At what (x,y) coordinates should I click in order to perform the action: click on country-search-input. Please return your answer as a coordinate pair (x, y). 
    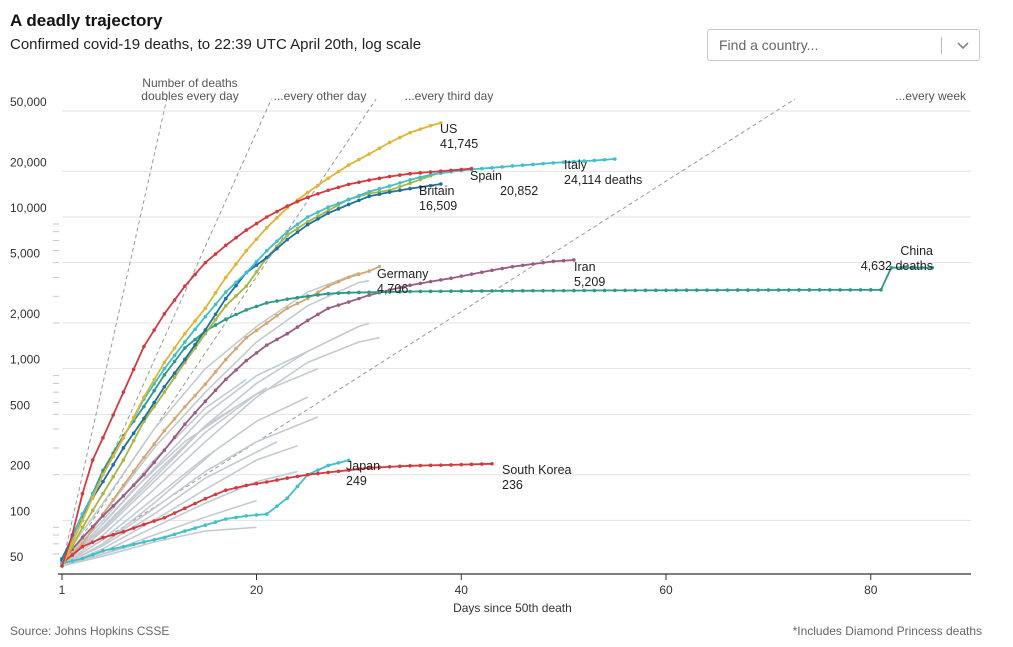
    Looking at the image, I should click on (823, 45).